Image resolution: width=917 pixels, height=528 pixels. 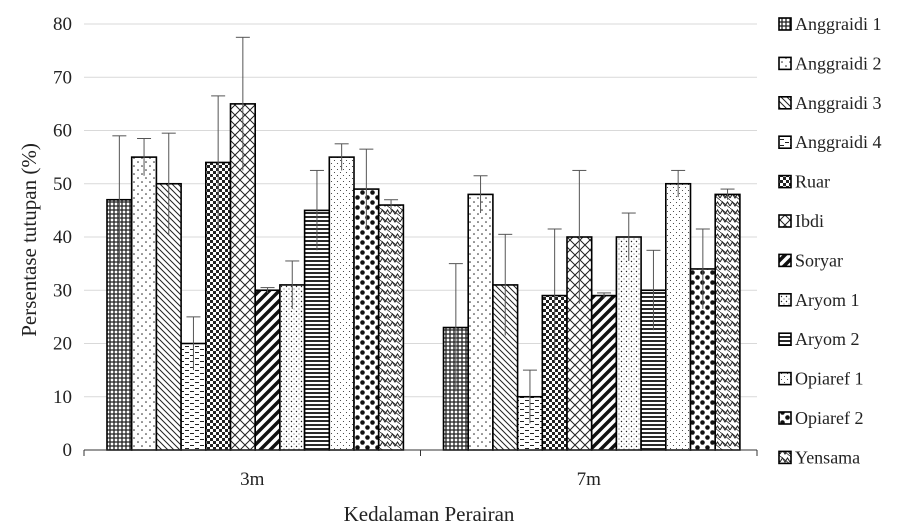 What do you see at coordinates (391, 327) in the screenshot?
I see `bar-yensama-3m` at bounding box center [391, 327].